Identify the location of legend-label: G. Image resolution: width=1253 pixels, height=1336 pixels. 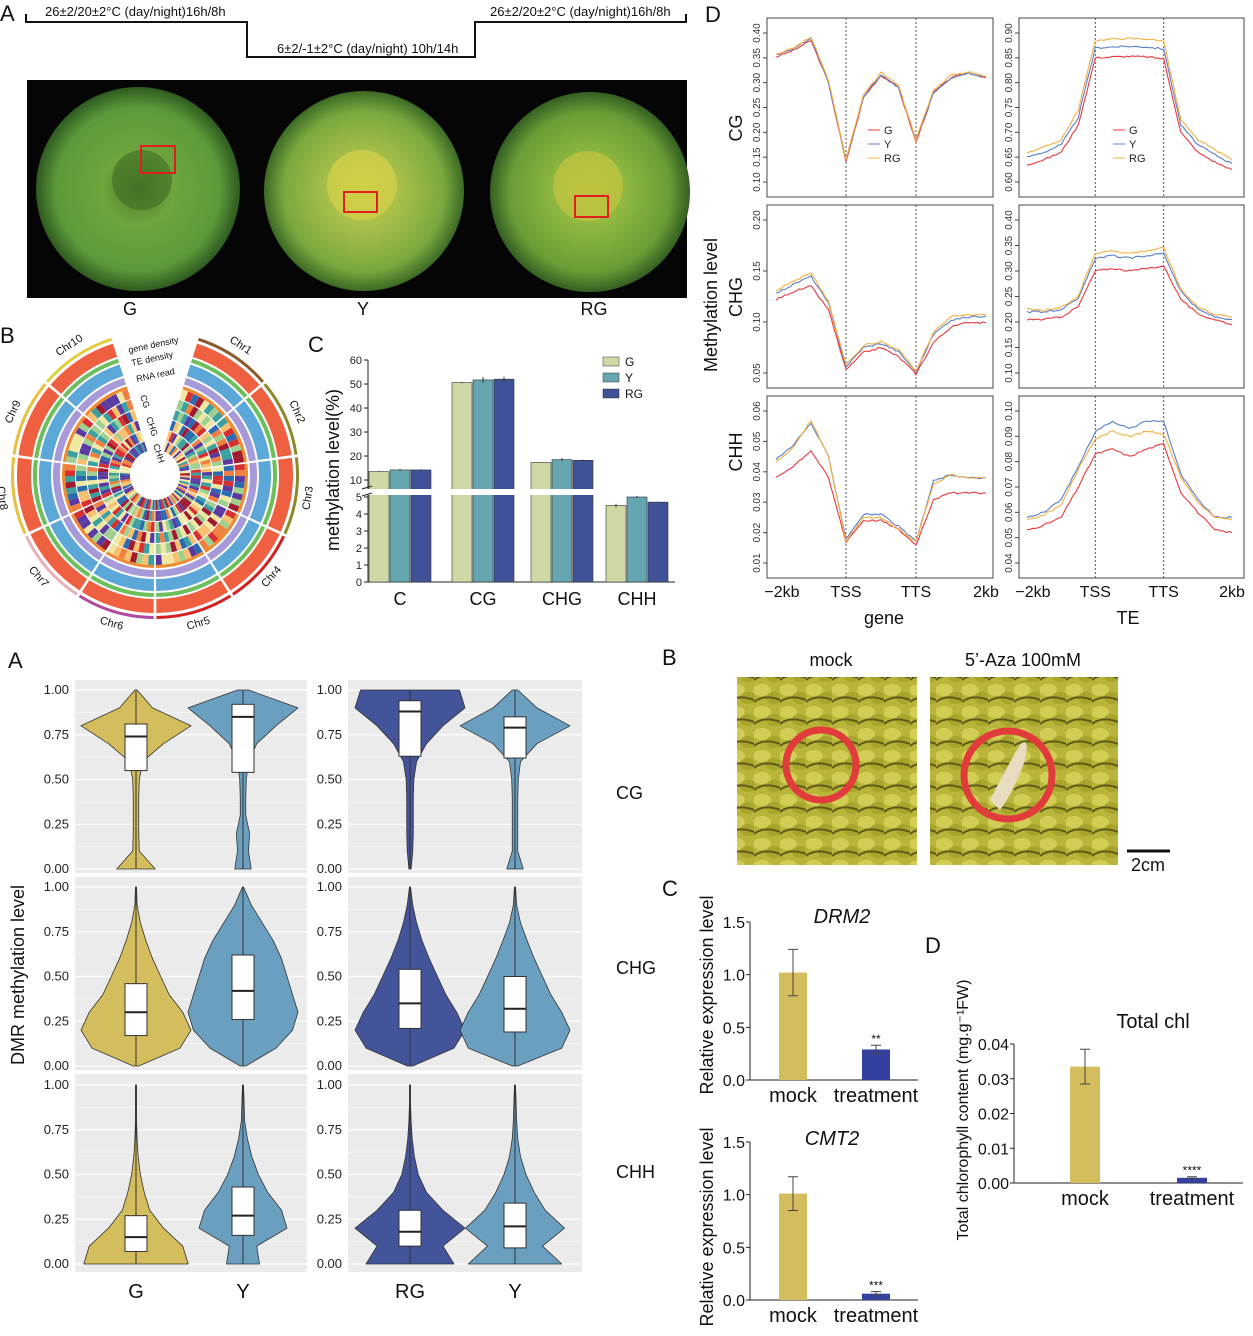
(1133, 131).